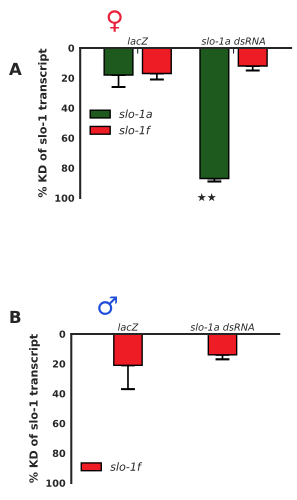 Image resolution: width=297 pixels, height=500 pixels. I want to click on legend-label: slo-1a, so click(135, 113).